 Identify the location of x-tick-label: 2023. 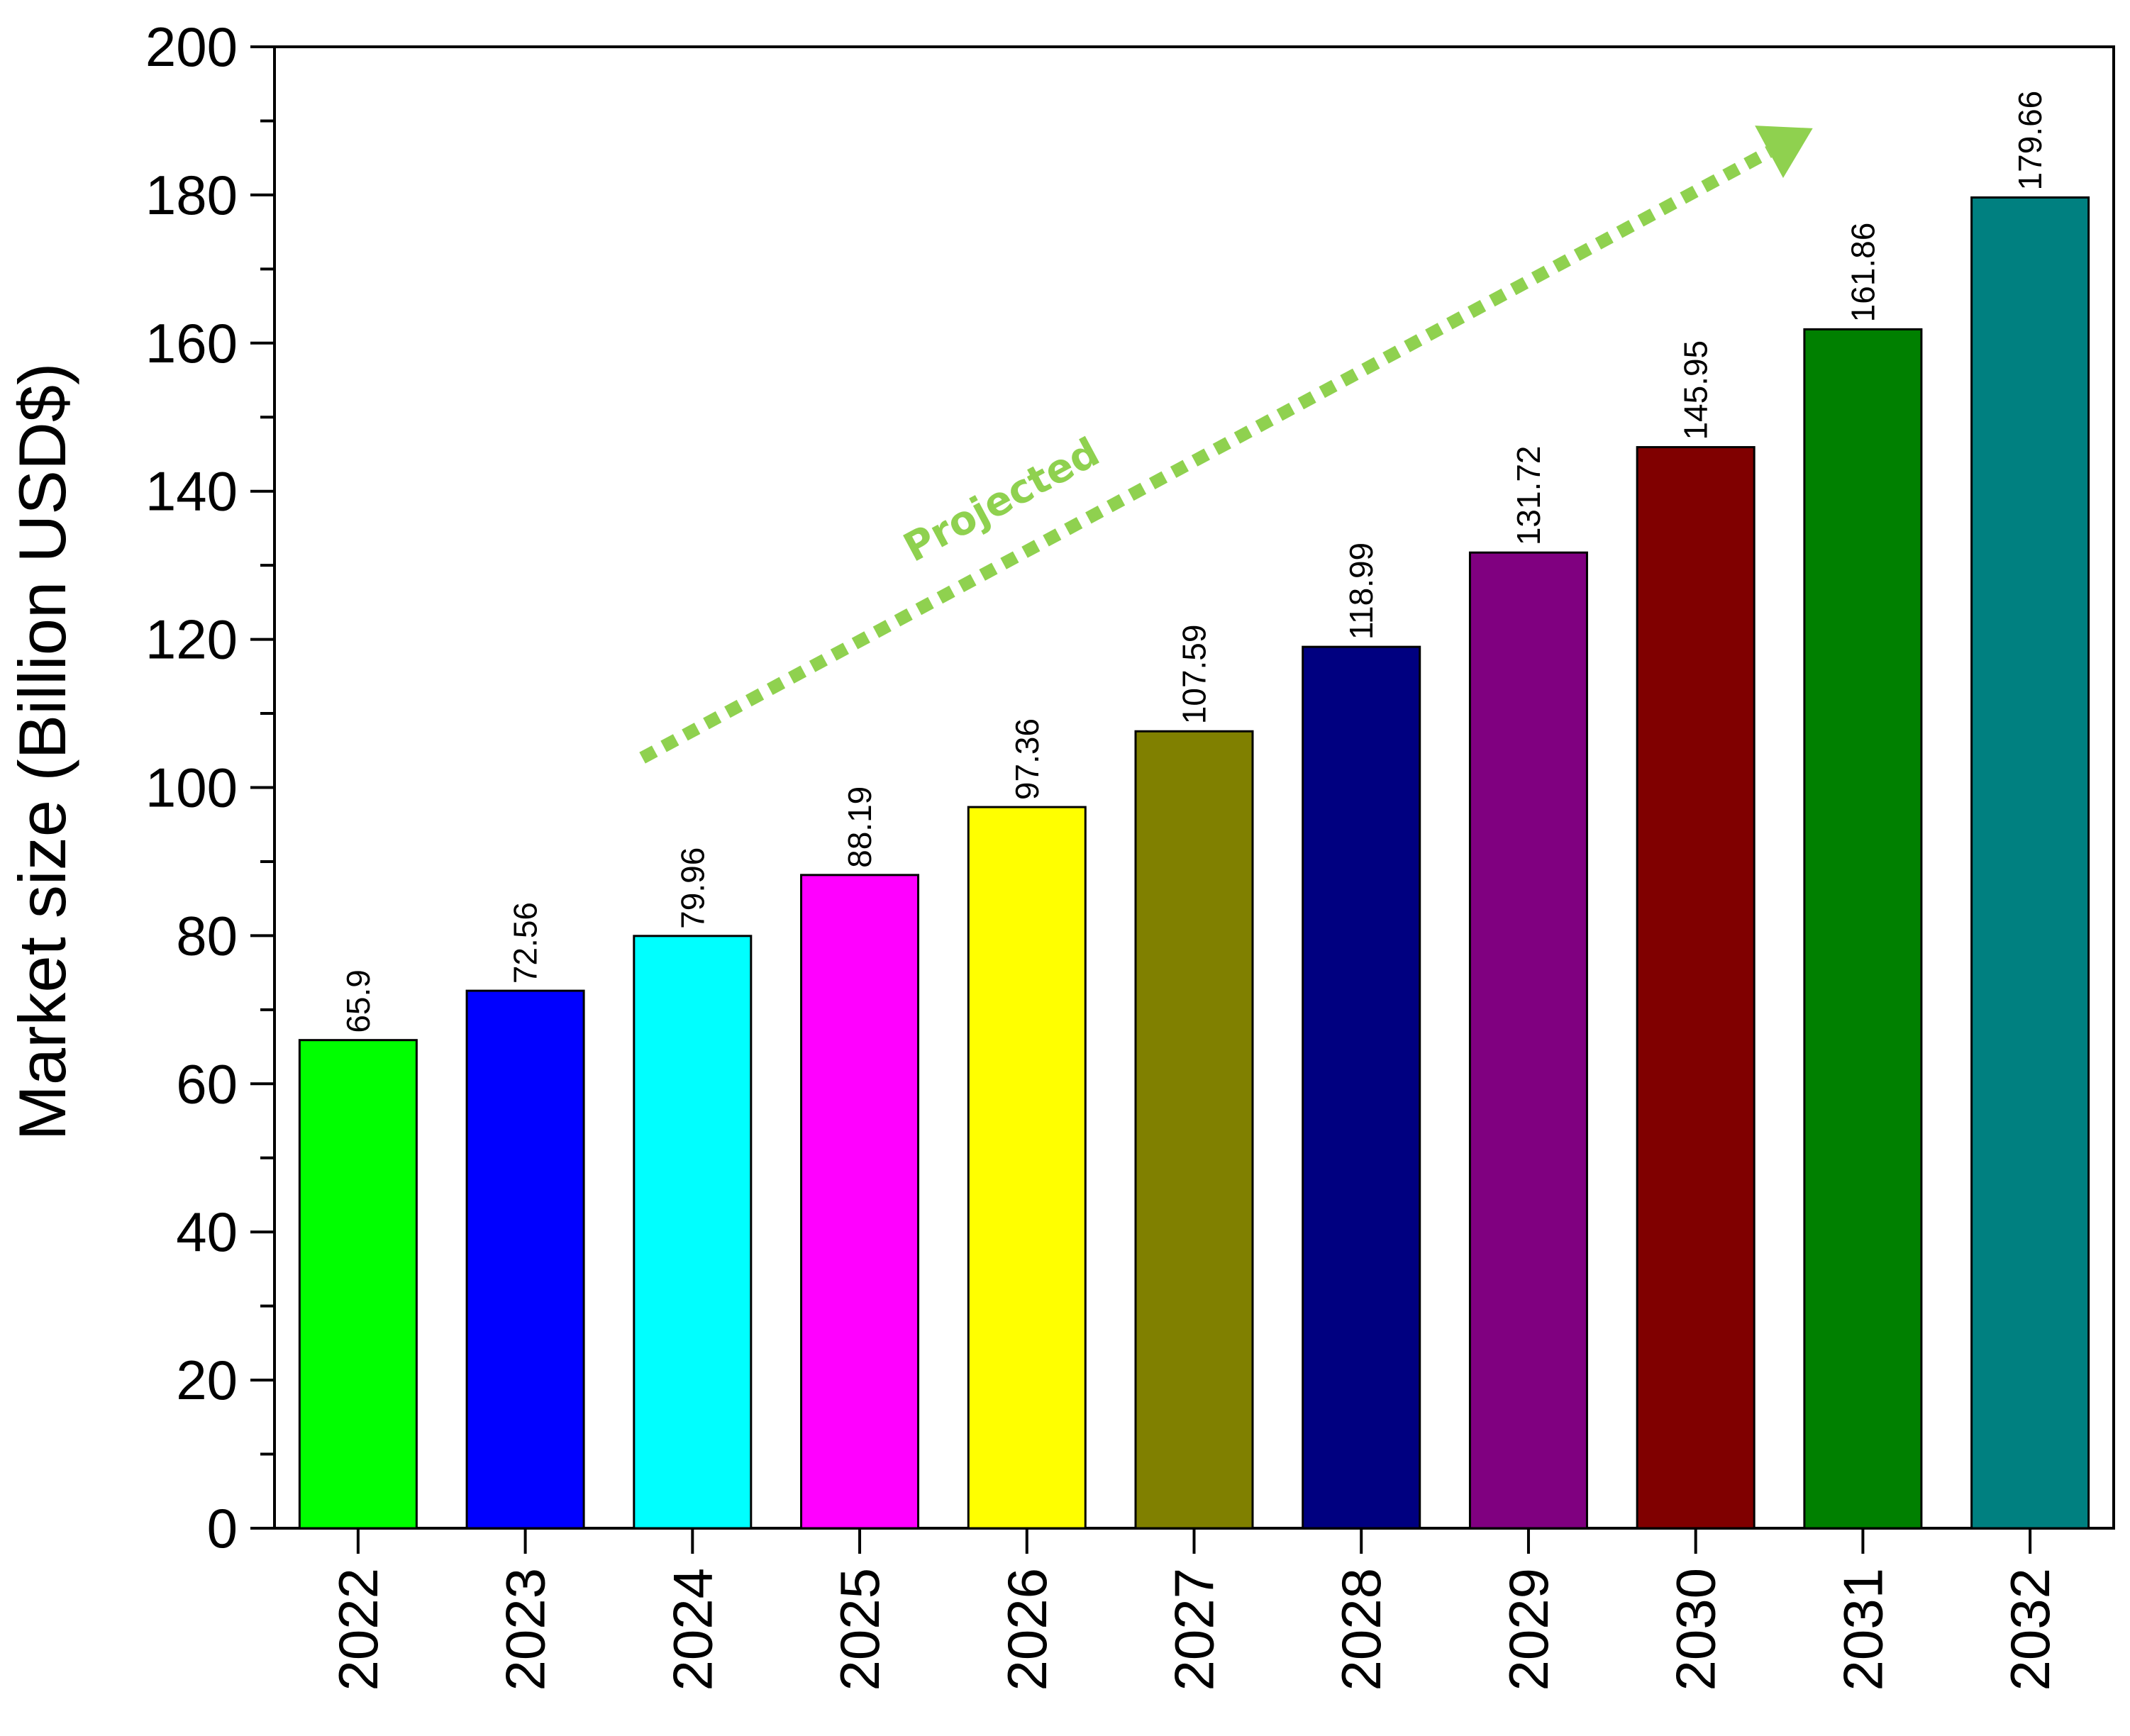
(525, 1629).